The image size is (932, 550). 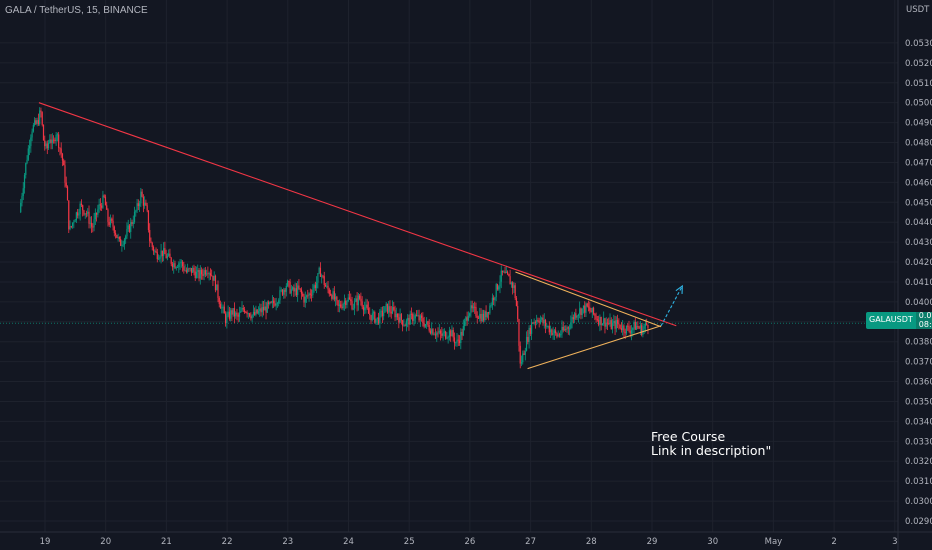 I want to click on x-tick-label: 26, so click(x=469, y=542).